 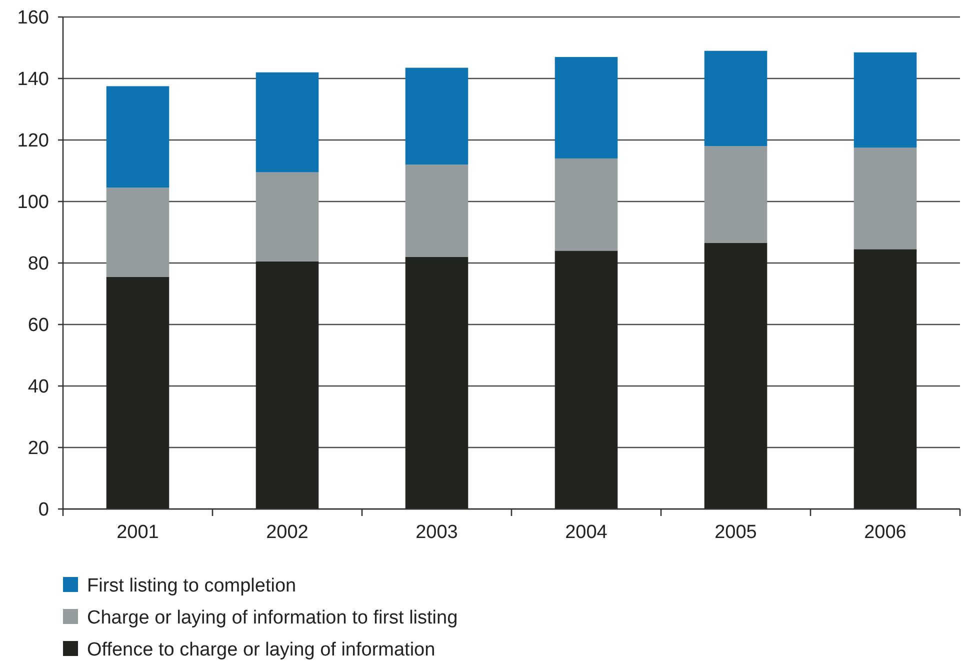 What do you see at coordinates (38, 325) in the screenshot?
I see `y-tick-label: 60` at bounding box center [38, 325].